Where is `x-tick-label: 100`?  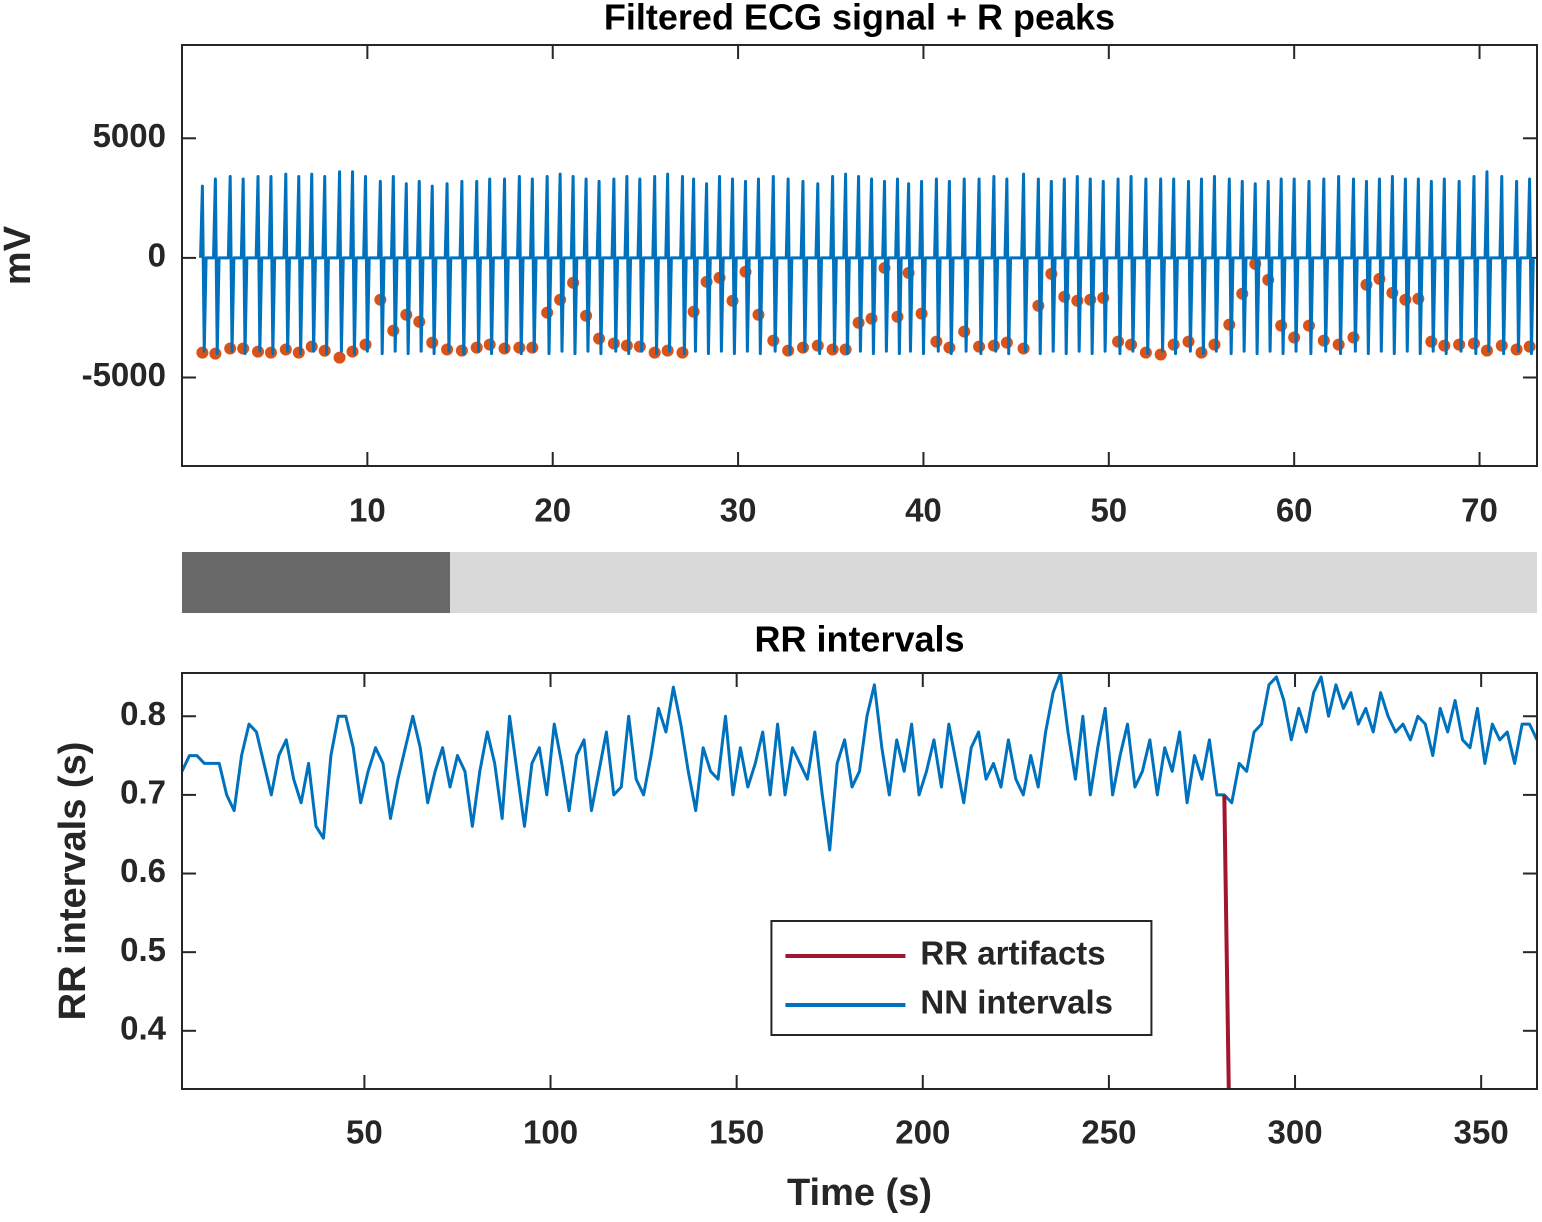
x-tick-label: 100 is located at coordinates (550, 1132).